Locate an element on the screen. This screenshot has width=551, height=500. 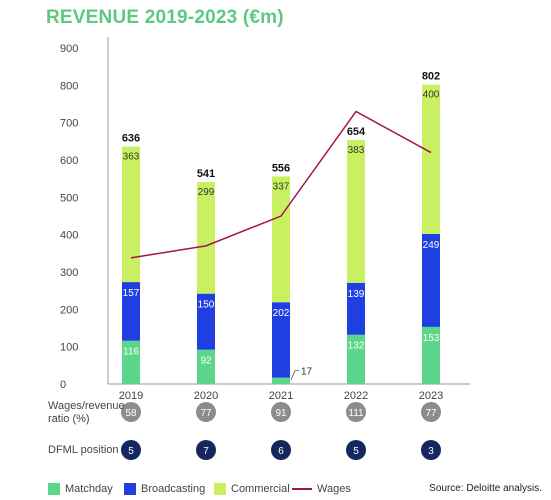
x-tick-label: 2022 is located at coordinates (356, 396).